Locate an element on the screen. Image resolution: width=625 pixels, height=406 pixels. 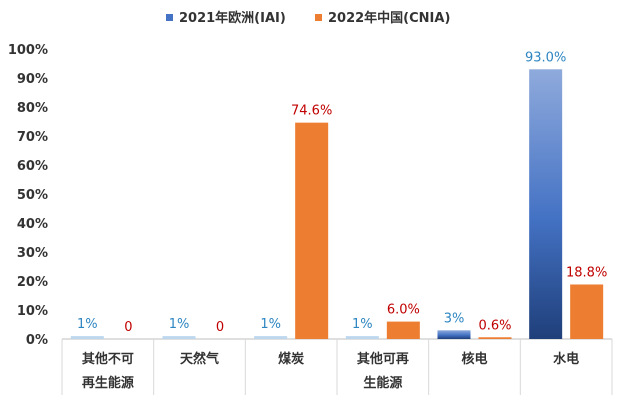
data-label: 18.8% is located at coordinates (586, 272).